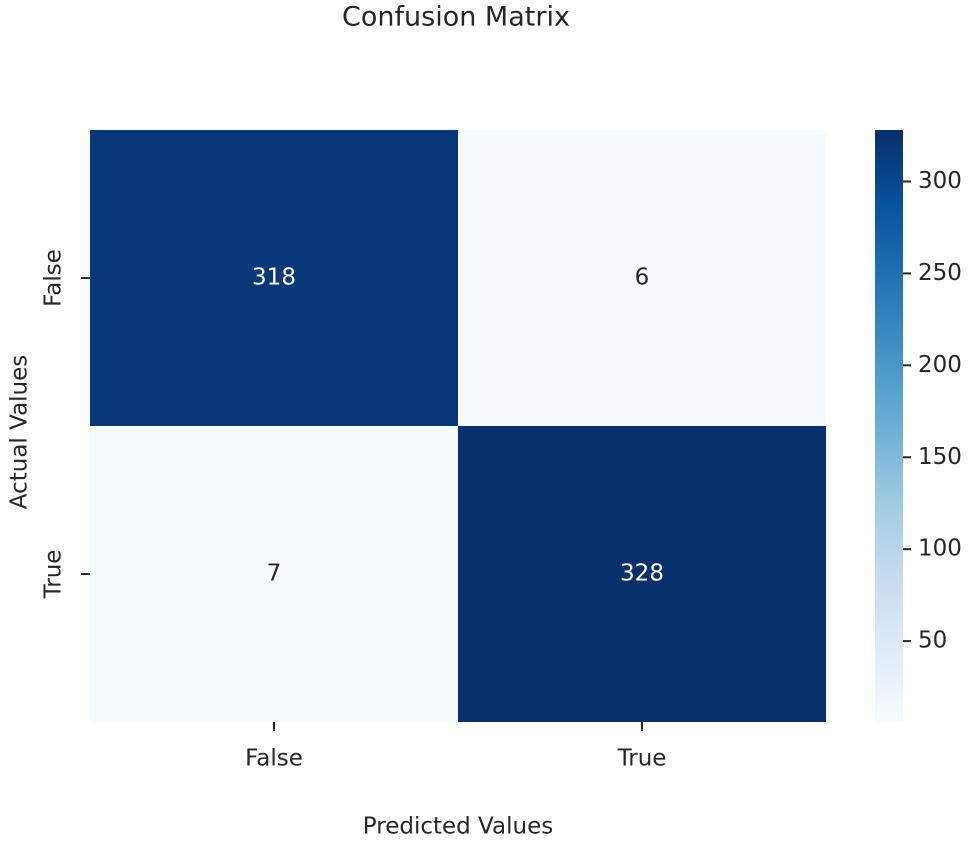 Image resolution: width=974 pixels, height=842 pixels. I want to click on x-axis-label: Predicted Values, so click(458, 827).